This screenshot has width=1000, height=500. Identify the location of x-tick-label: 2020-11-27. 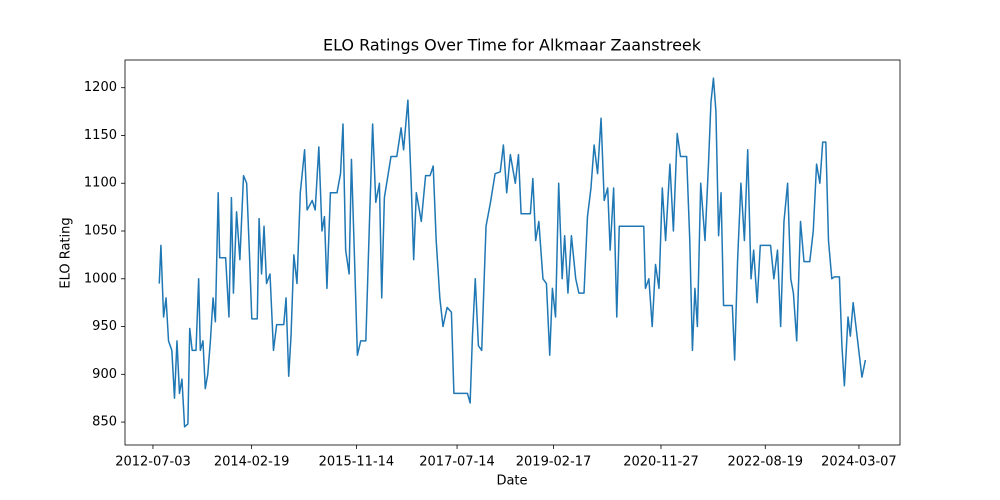
(661, 462).